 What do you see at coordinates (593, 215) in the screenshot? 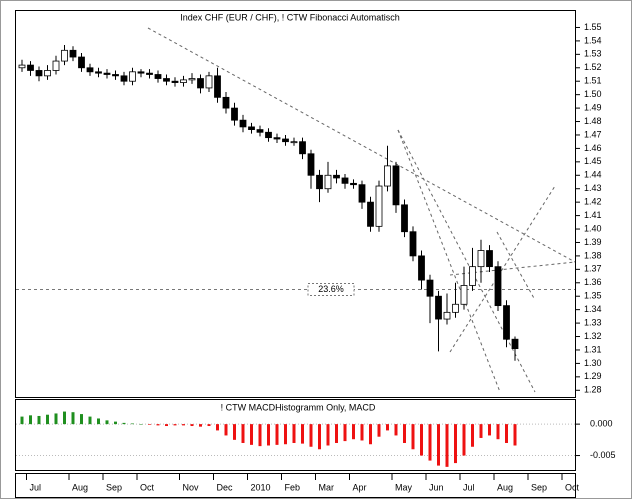
I see `y-tick-label: 1.41` at bounding box center [593, 215].